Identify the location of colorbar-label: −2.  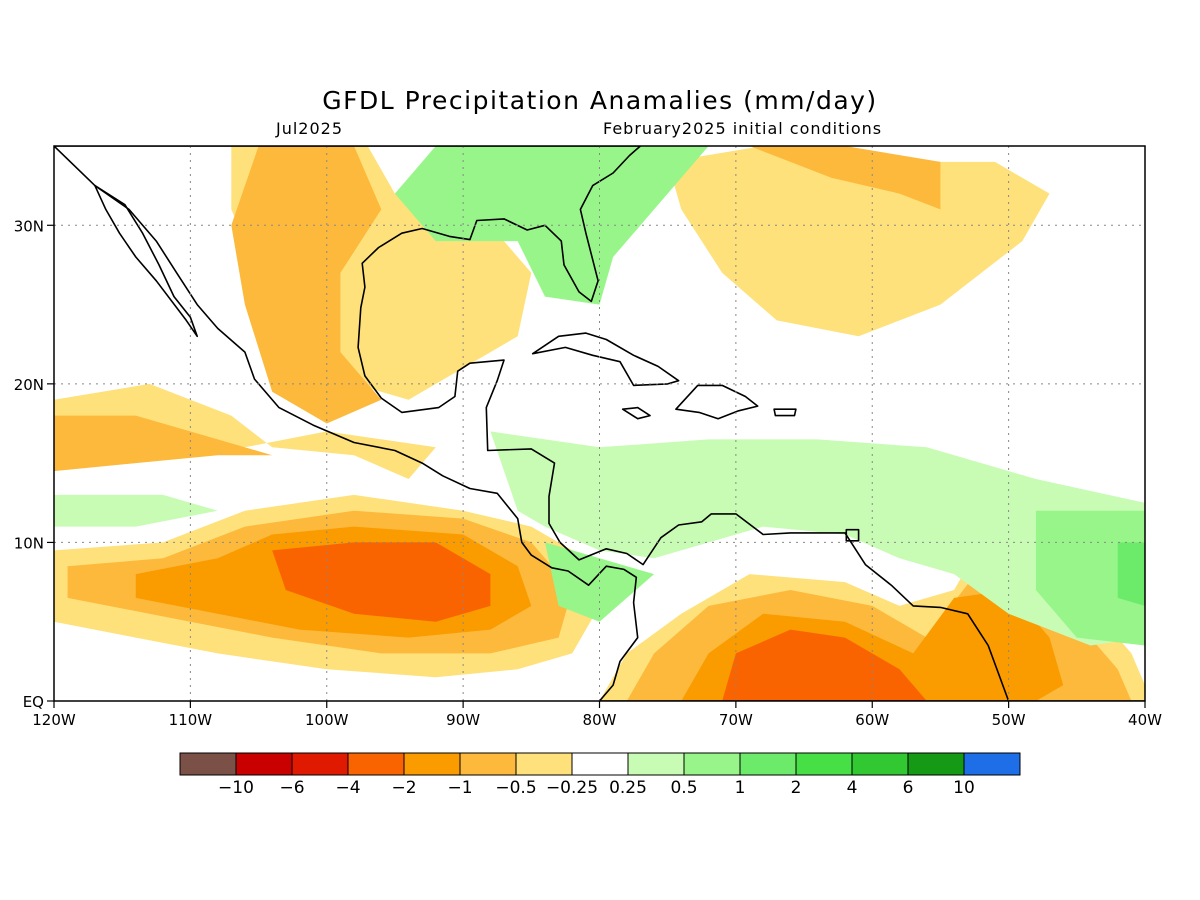
(403, 788).